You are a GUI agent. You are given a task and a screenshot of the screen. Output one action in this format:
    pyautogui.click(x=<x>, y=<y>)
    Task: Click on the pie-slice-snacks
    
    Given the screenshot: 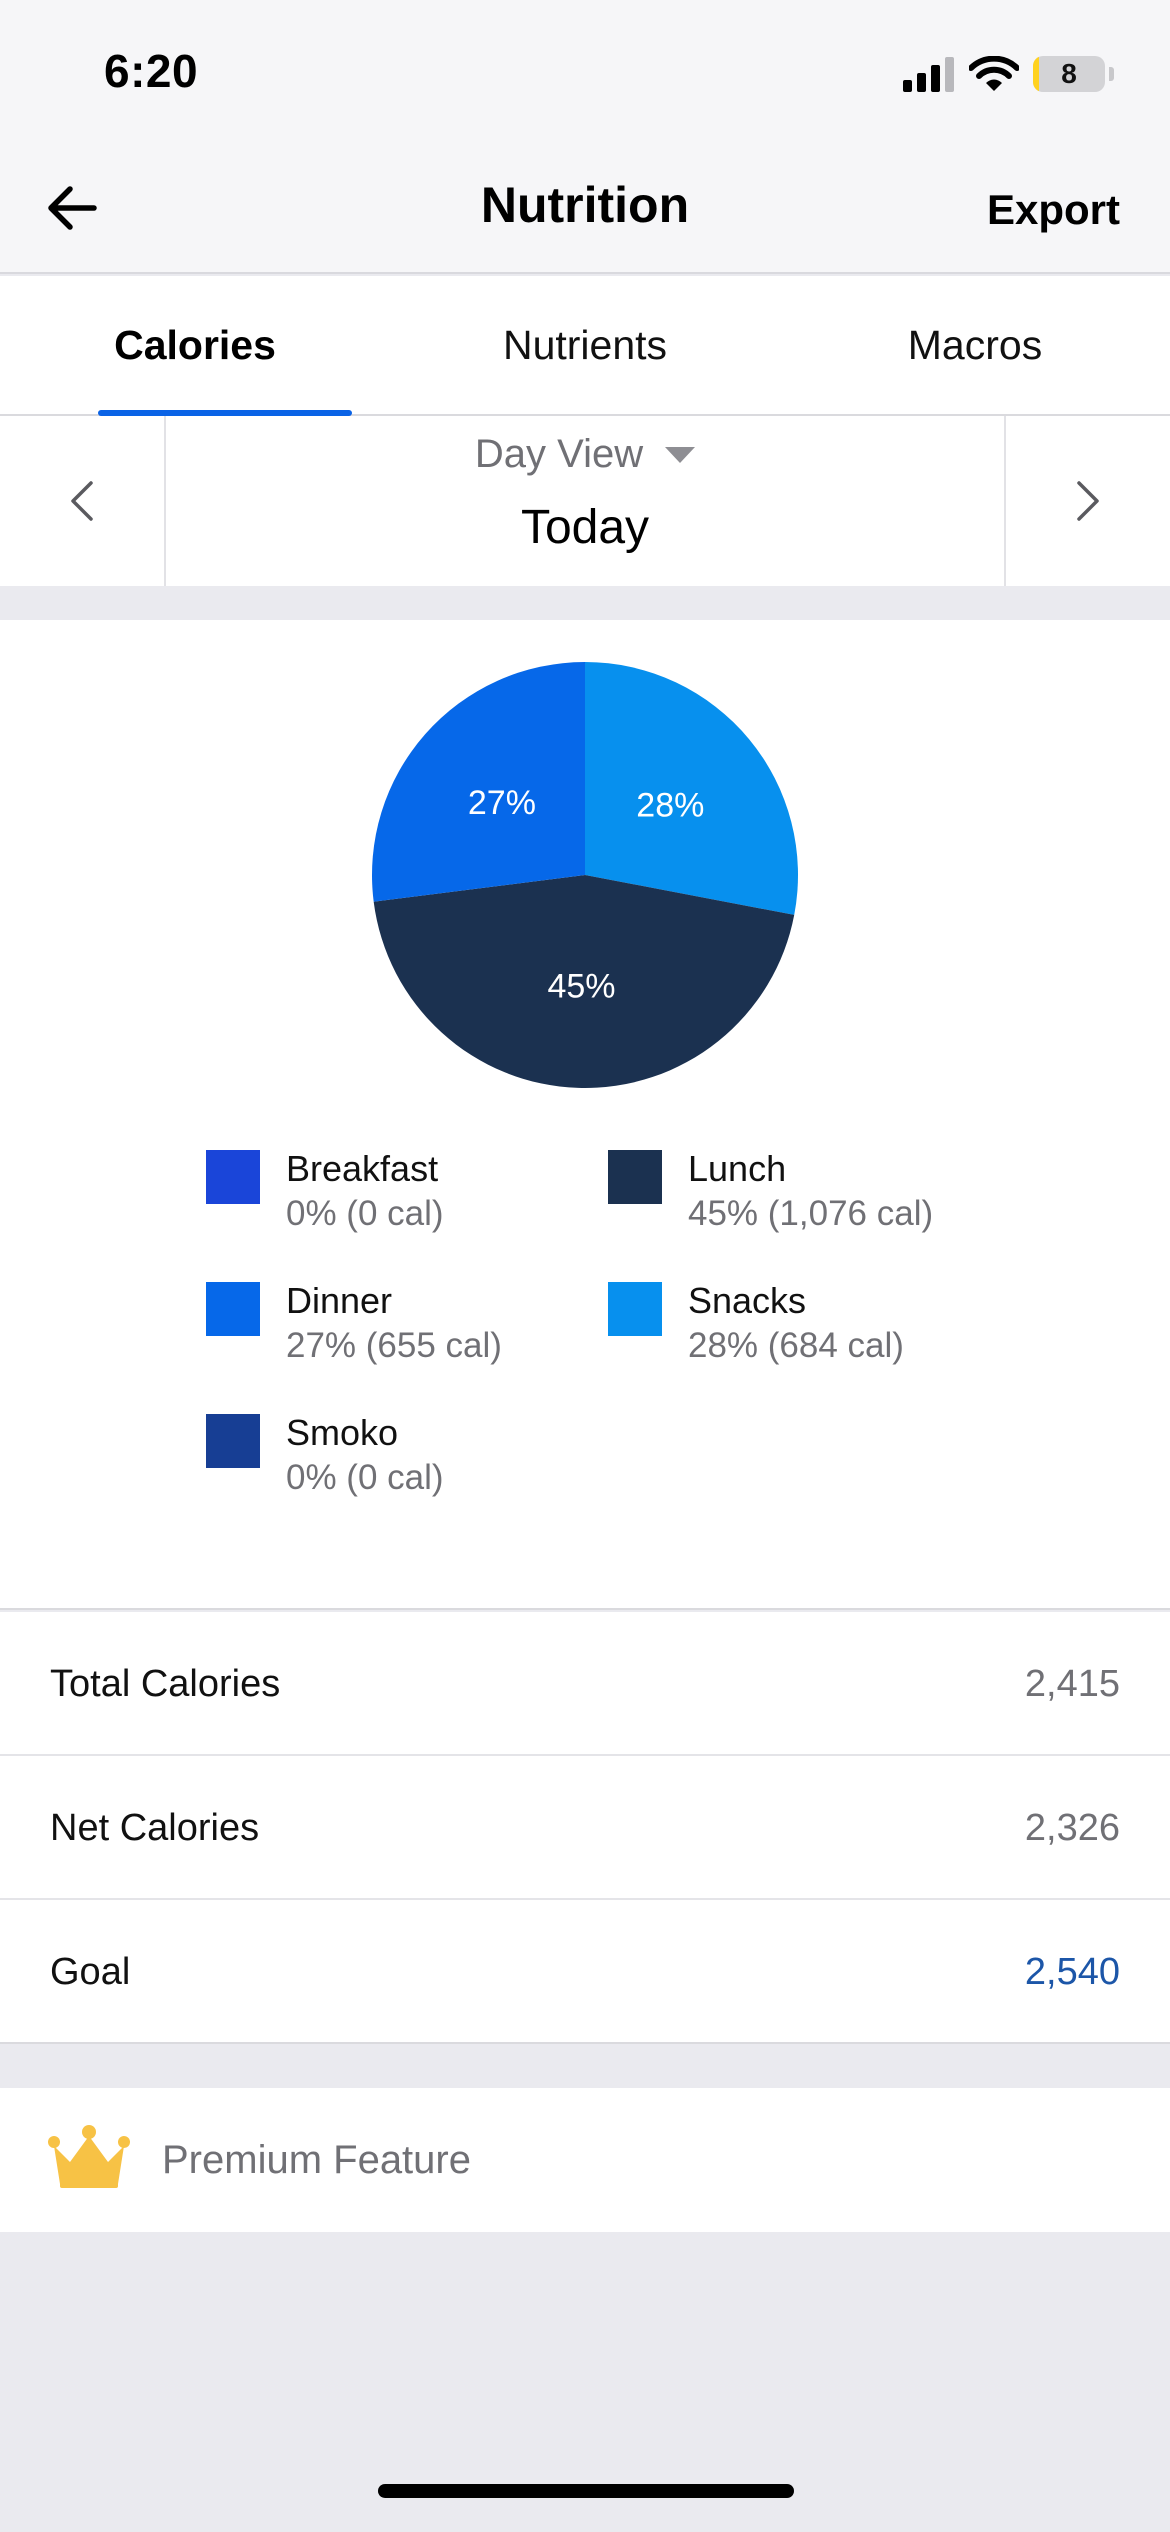 What is the action you would take?
    pyautogui.click(x=691, y=788)
    